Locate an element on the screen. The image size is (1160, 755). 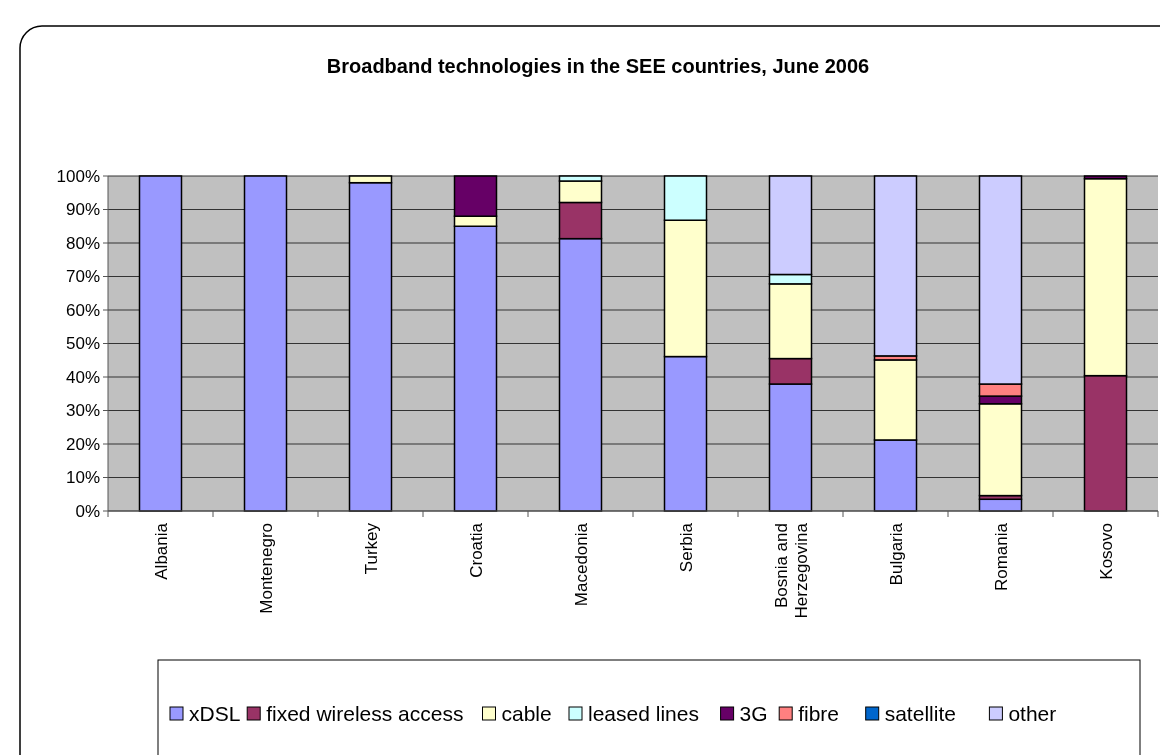
x-tick-label: Kosovo is located at coordinates (1106, 551).